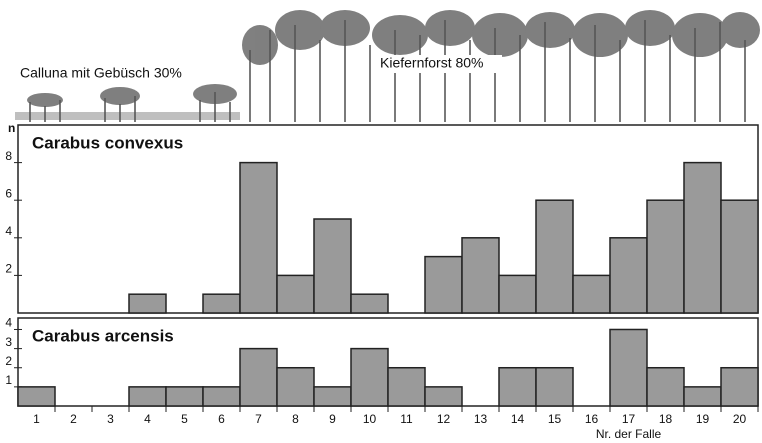  Describe the element at coordinates (221, 419) in the screenshot. I see `x-tick-label: 6` at that location.